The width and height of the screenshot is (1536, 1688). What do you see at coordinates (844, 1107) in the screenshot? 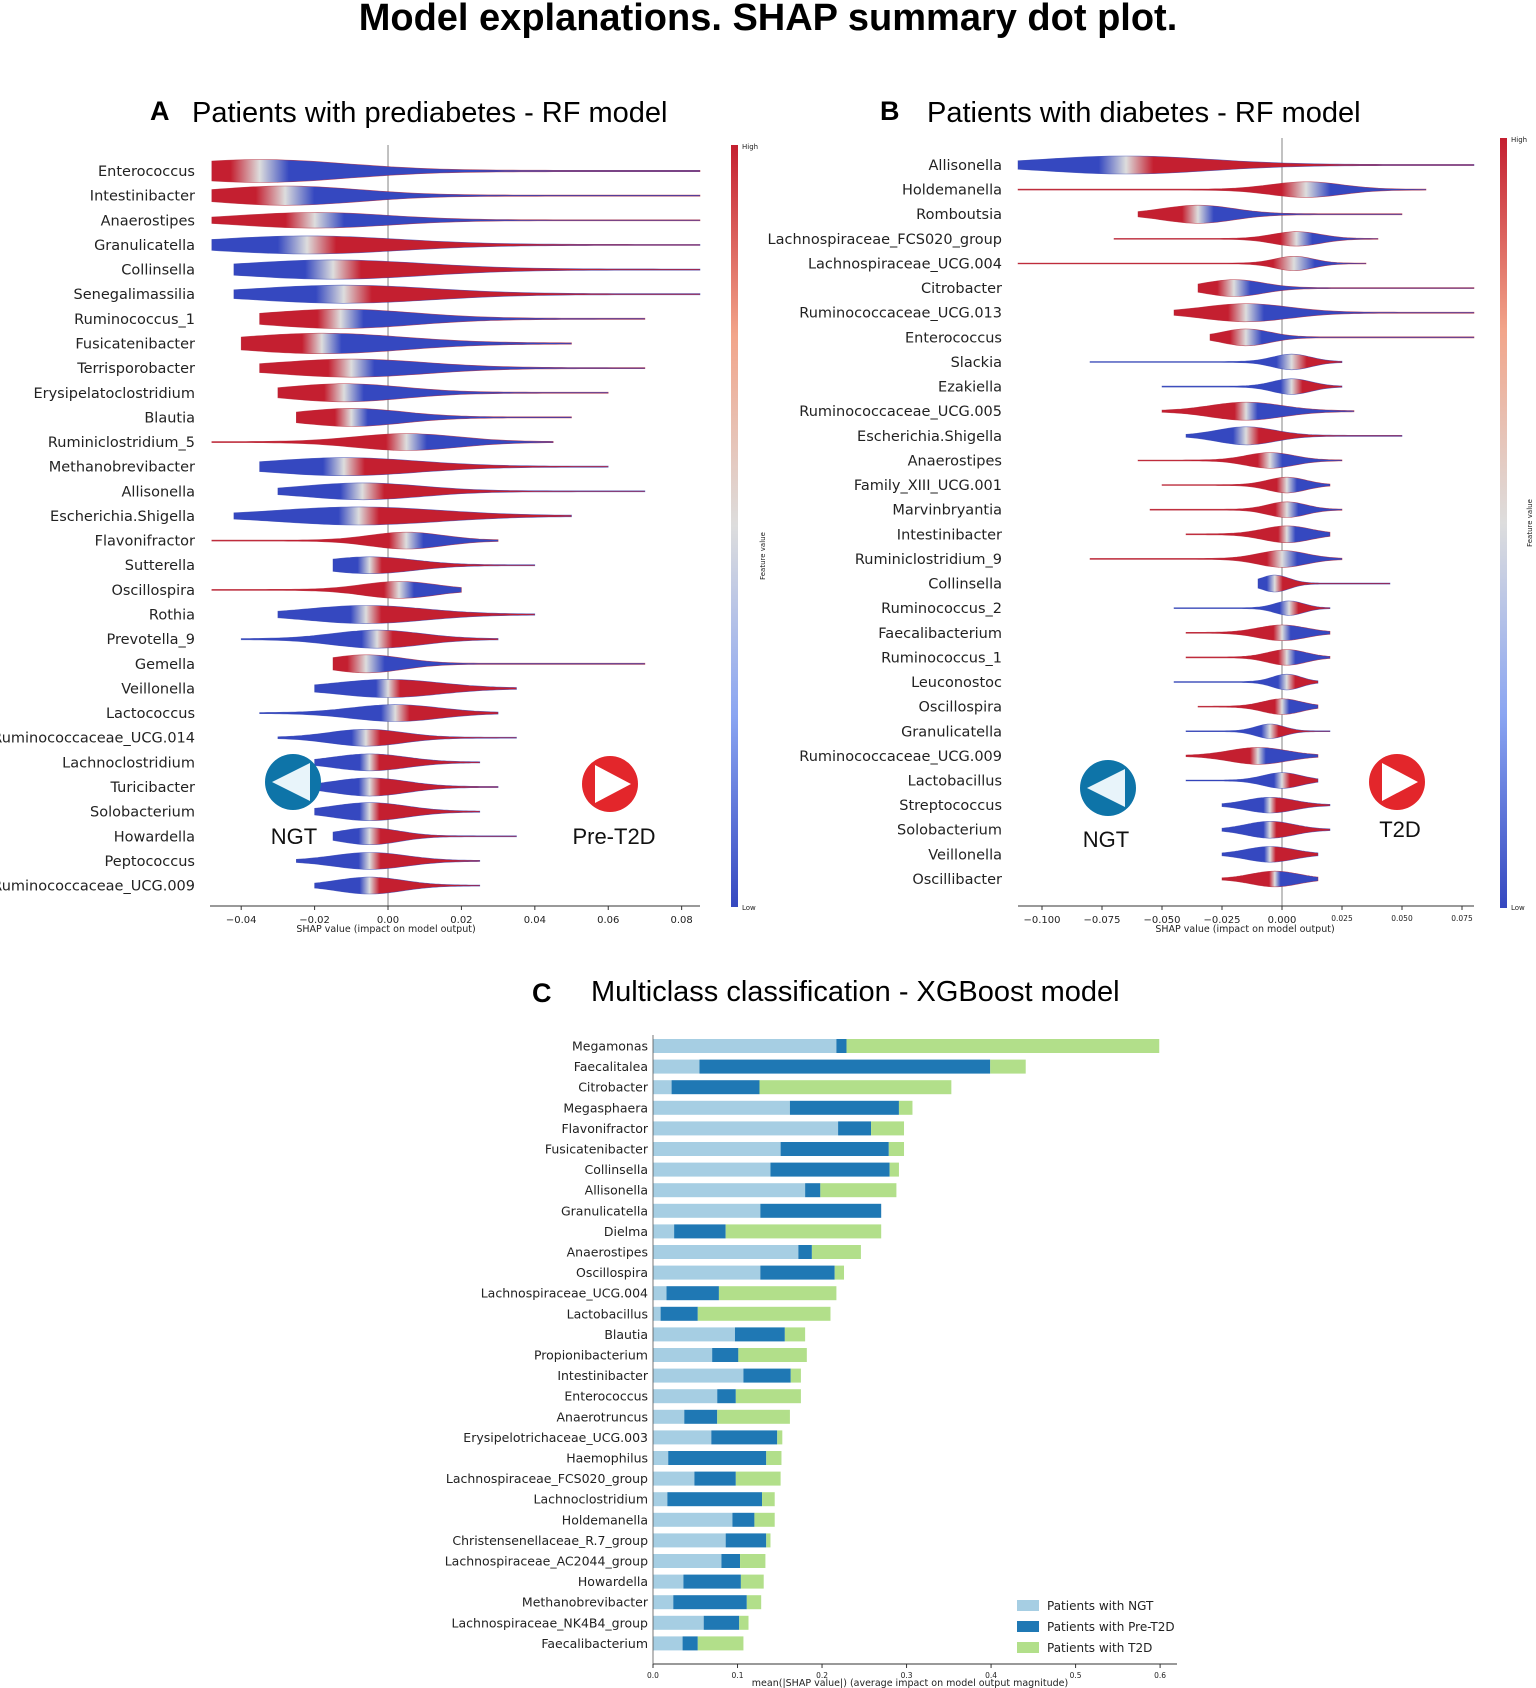
I see `bar-pre-t2d-megasphaera` at bounding box center [844, 1107].